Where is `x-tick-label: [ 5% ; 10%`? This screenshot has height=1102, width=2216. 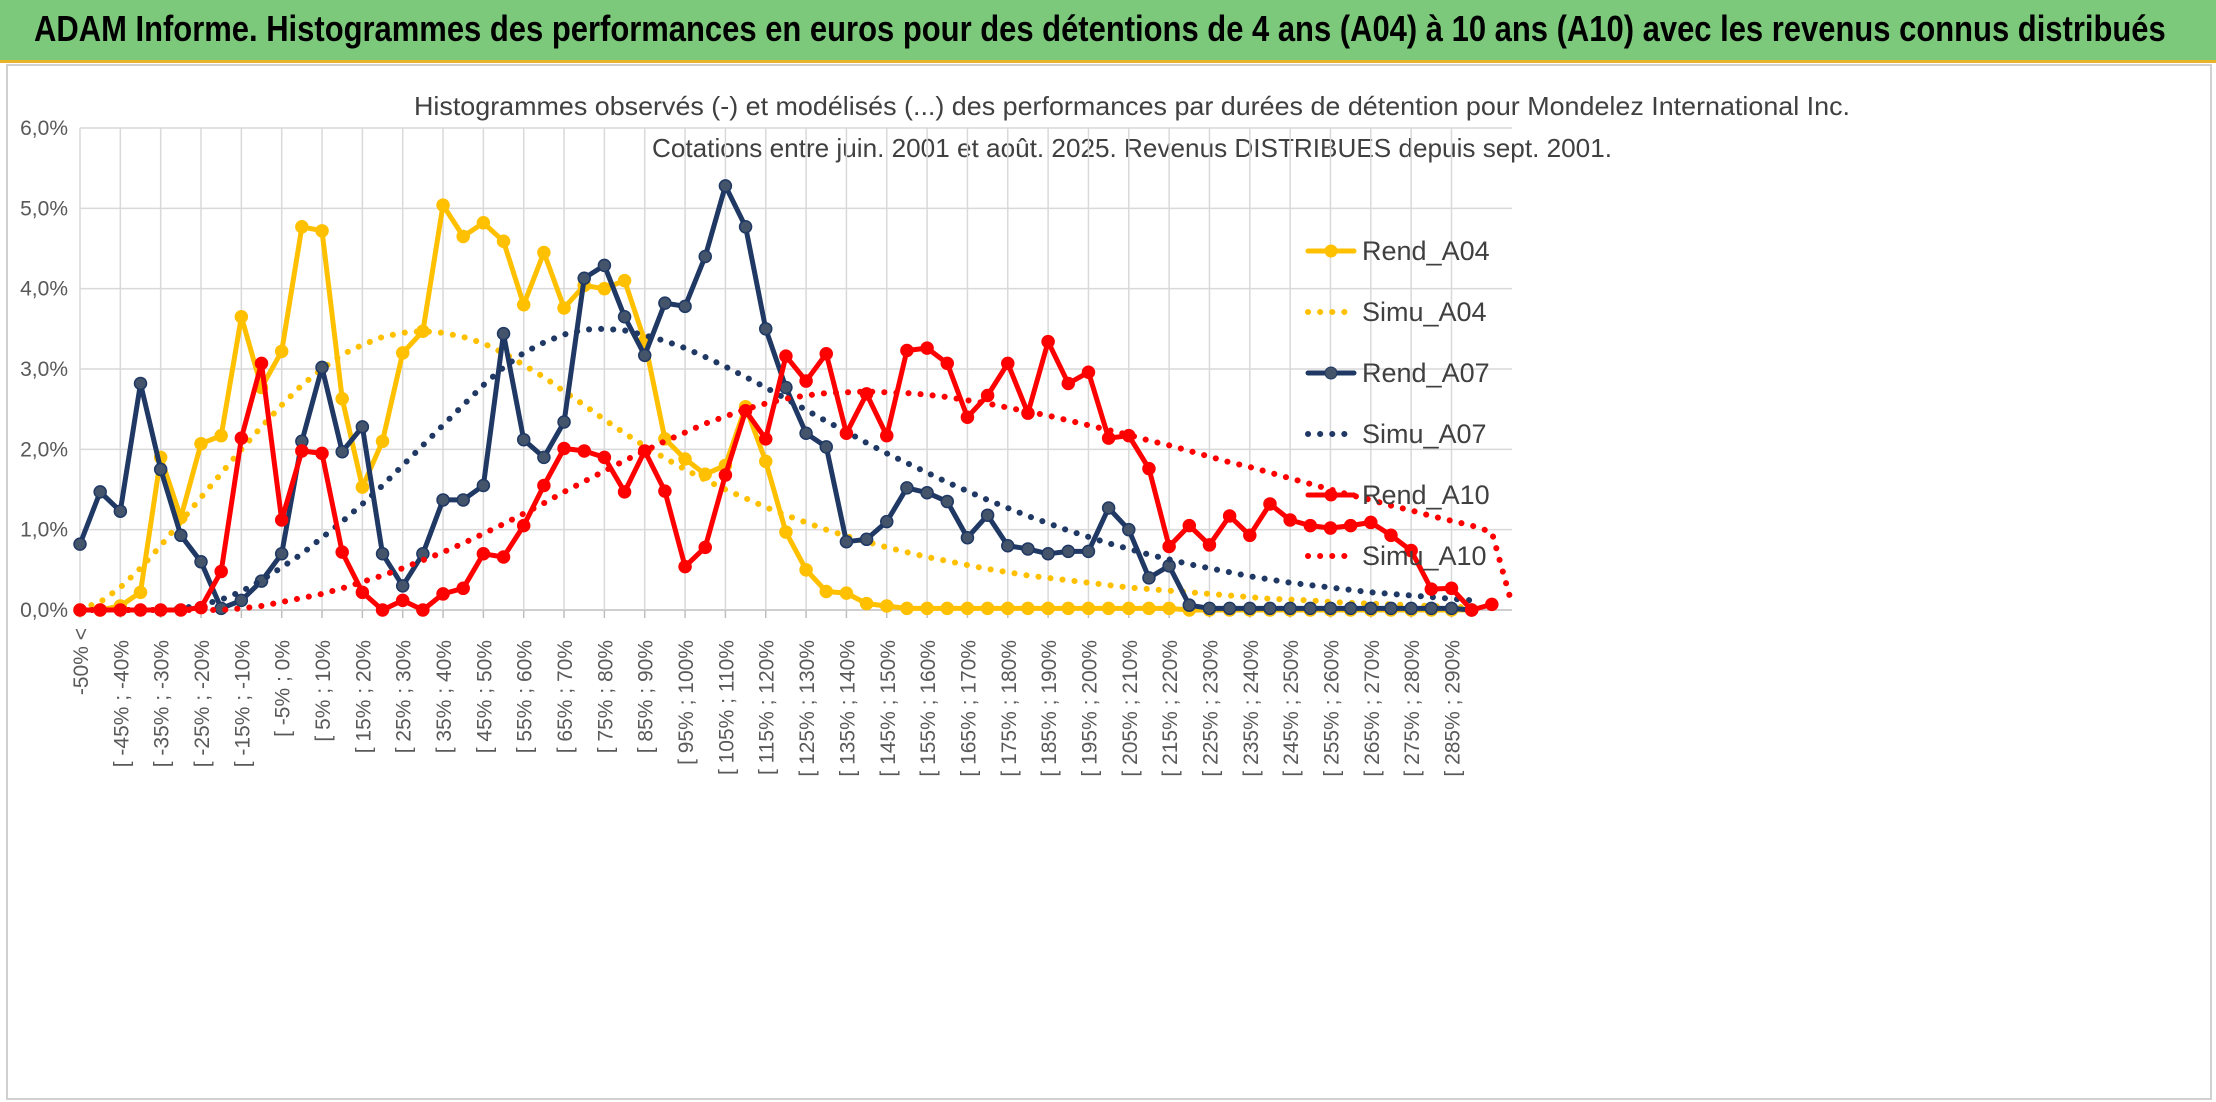 x-tick-label: [ 5% ; 10% is located at coordinates (323, 691).